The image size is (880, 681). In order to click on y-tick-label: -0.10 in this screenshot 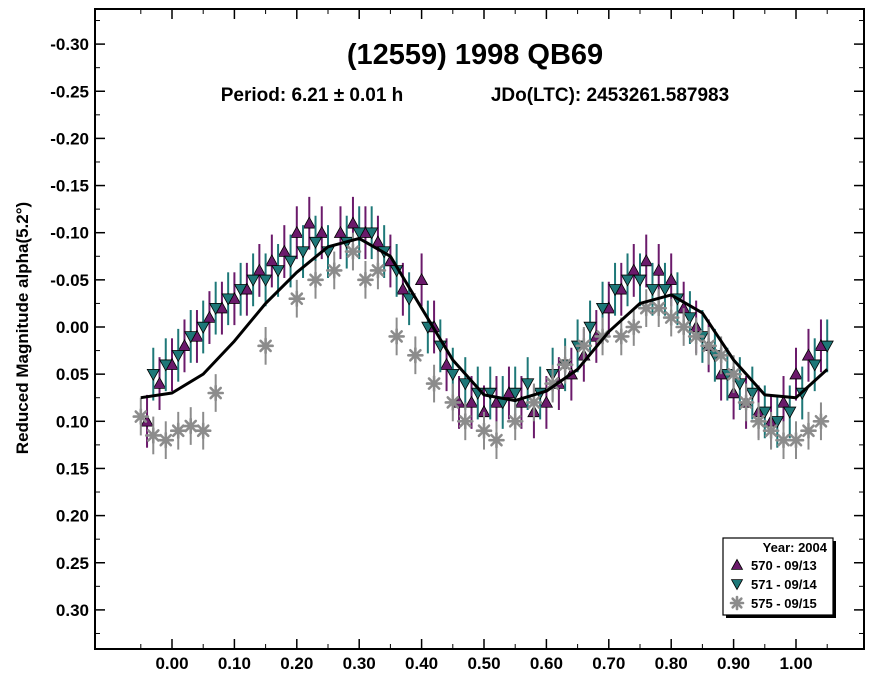, I will do `click(69, 233)`.